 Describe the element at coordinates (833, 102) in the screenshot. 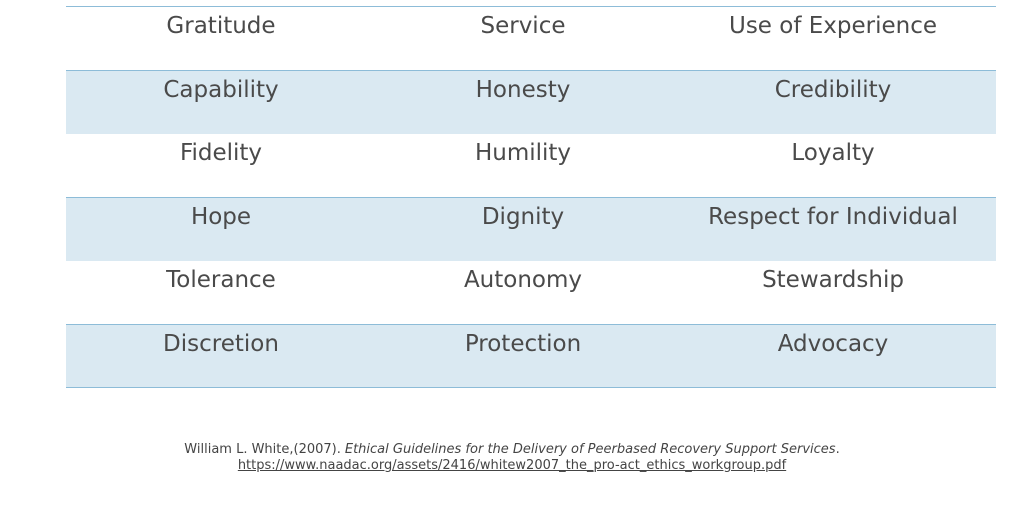

I see `table-cell: Credibility` at that location.